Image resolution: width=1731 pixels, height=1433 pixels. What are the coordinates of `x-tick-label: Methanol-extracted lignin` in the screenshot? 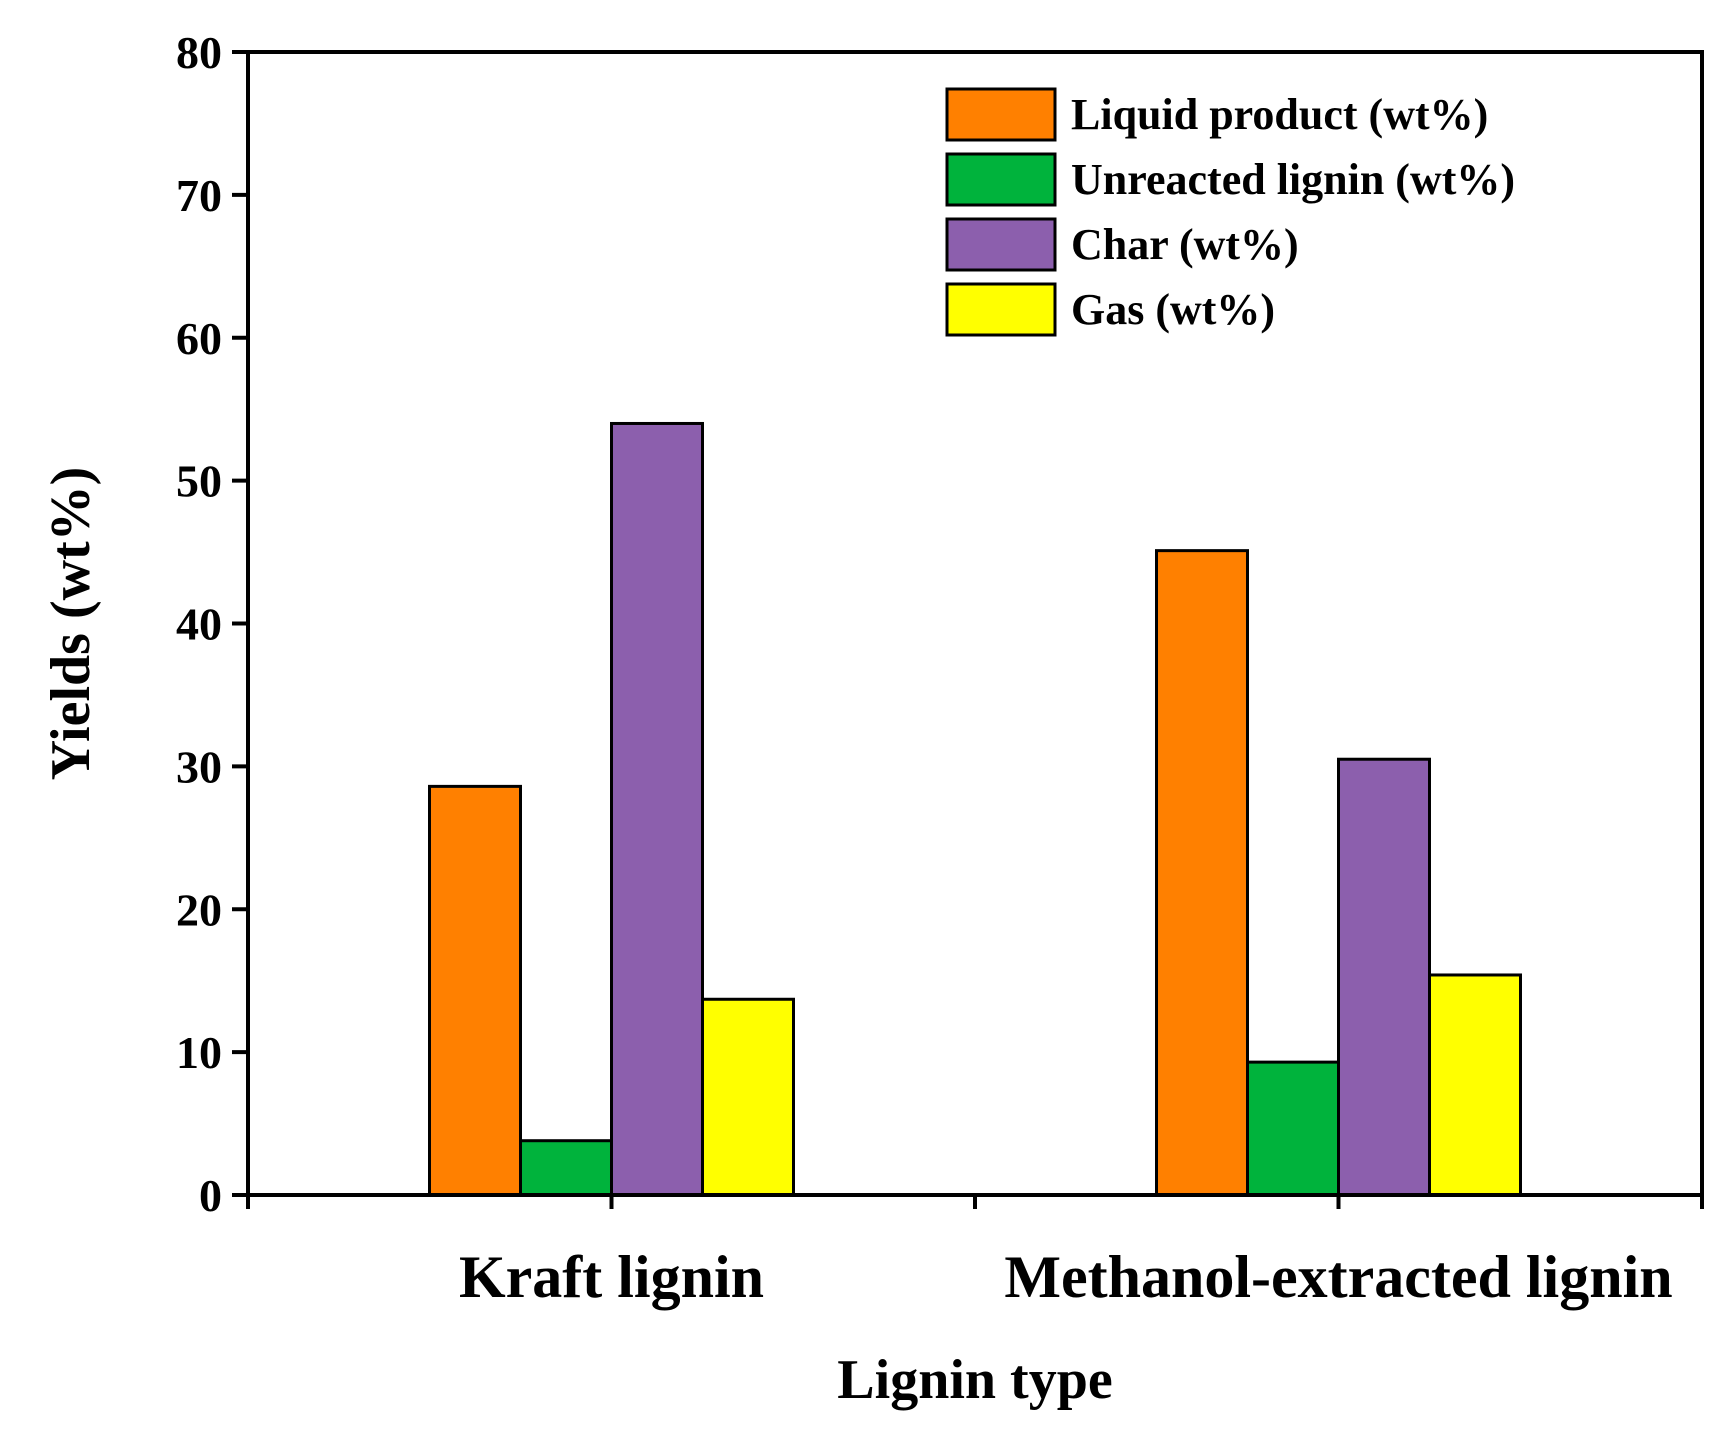 It's located at (1338, 1277).